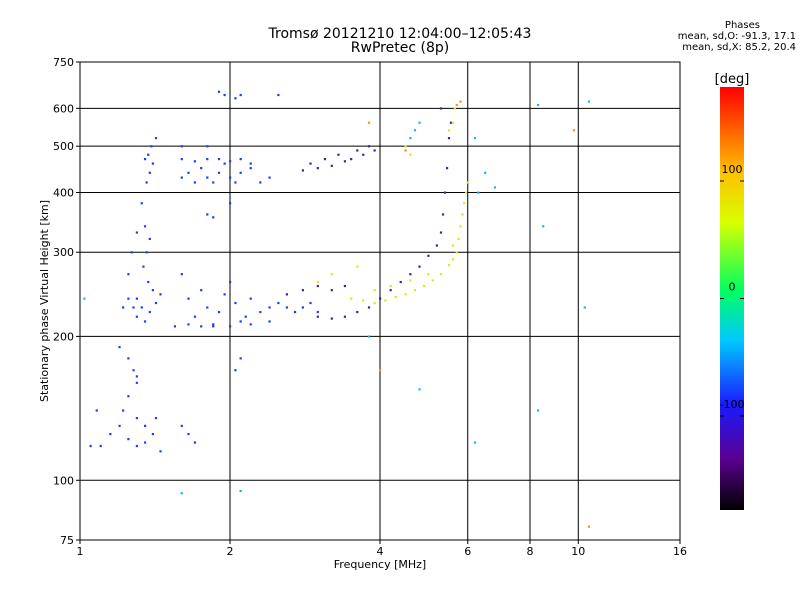 This screenshot has width=800, height=600. What do you see at coordinates (732, 79) in the screenshot?
I see `colorbar-label: [deg]` at bounding box center [732, 79].